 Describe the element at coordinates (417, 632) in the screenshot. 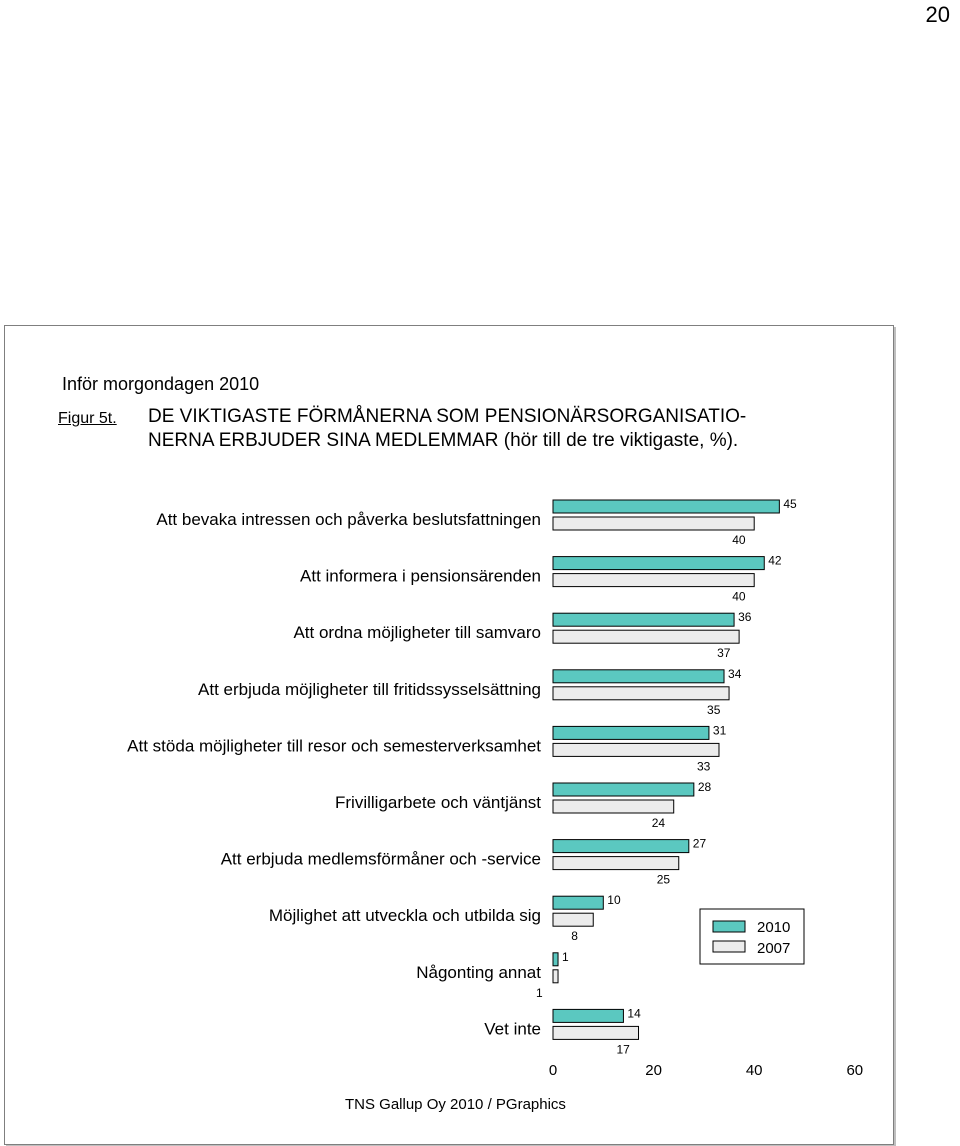

I see `category-label: Att ordna möjligheter till samvaro` at that location.